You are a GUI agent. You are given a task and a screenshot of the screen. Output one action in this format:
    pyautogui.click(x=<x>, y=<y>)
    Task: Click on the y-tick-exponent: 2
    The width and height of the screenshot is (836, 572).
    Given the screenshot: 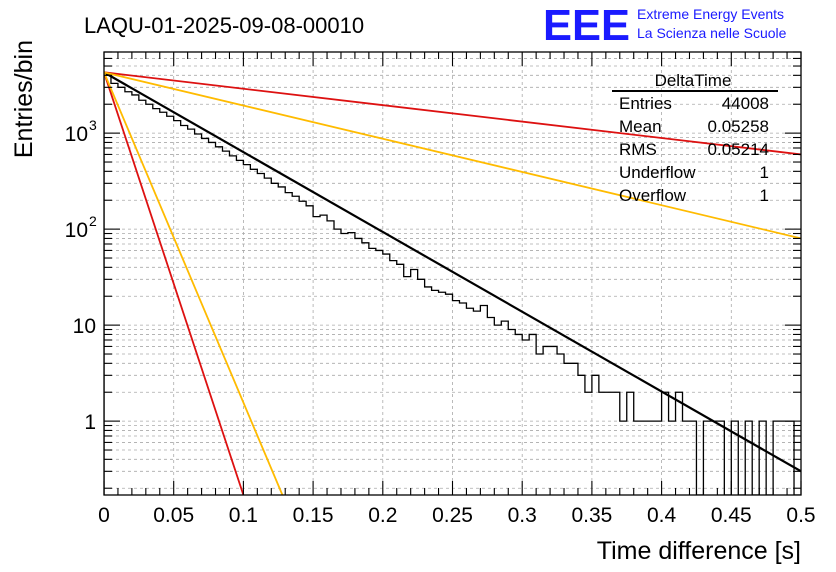 What is the action you would take?
    pyautogui.click(x=93, y=221)
    